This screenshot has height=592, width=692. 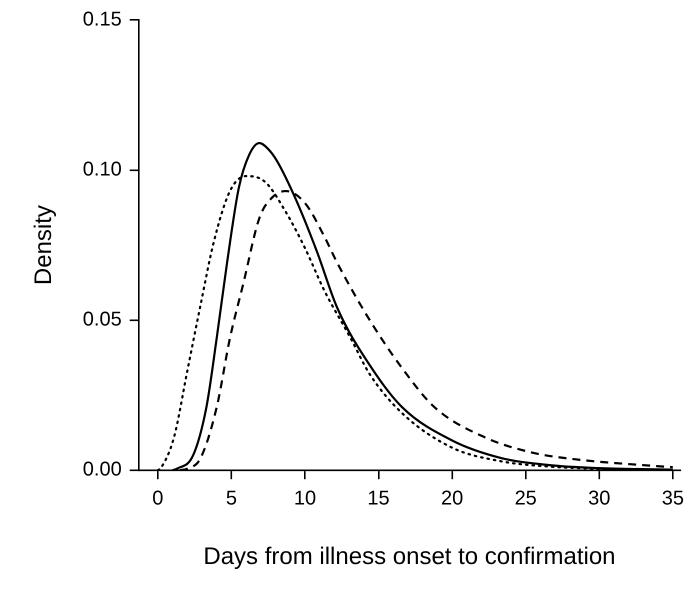 I want to click on x-tick-label: 25, so click(x=525, y=499).